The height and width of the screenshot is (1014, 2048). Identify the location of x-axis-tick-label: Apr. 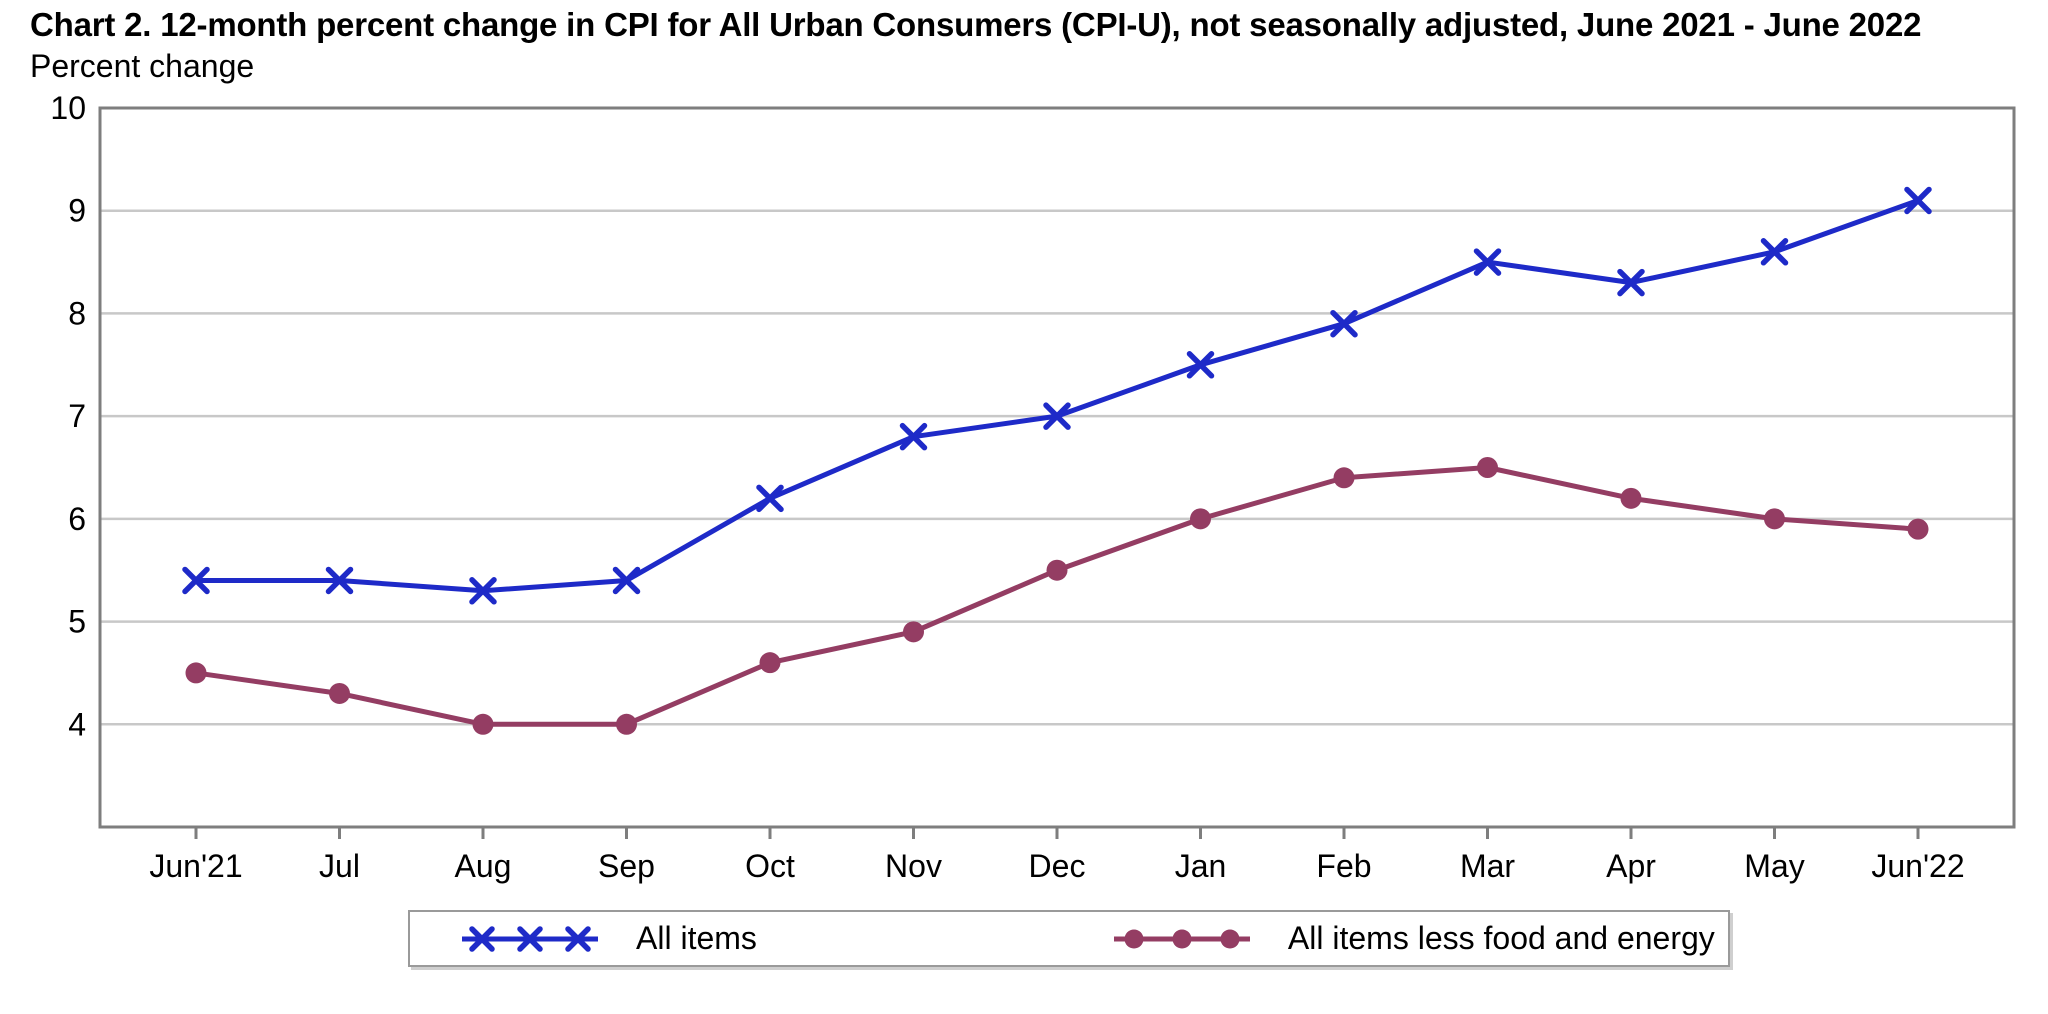
(1631, 866).